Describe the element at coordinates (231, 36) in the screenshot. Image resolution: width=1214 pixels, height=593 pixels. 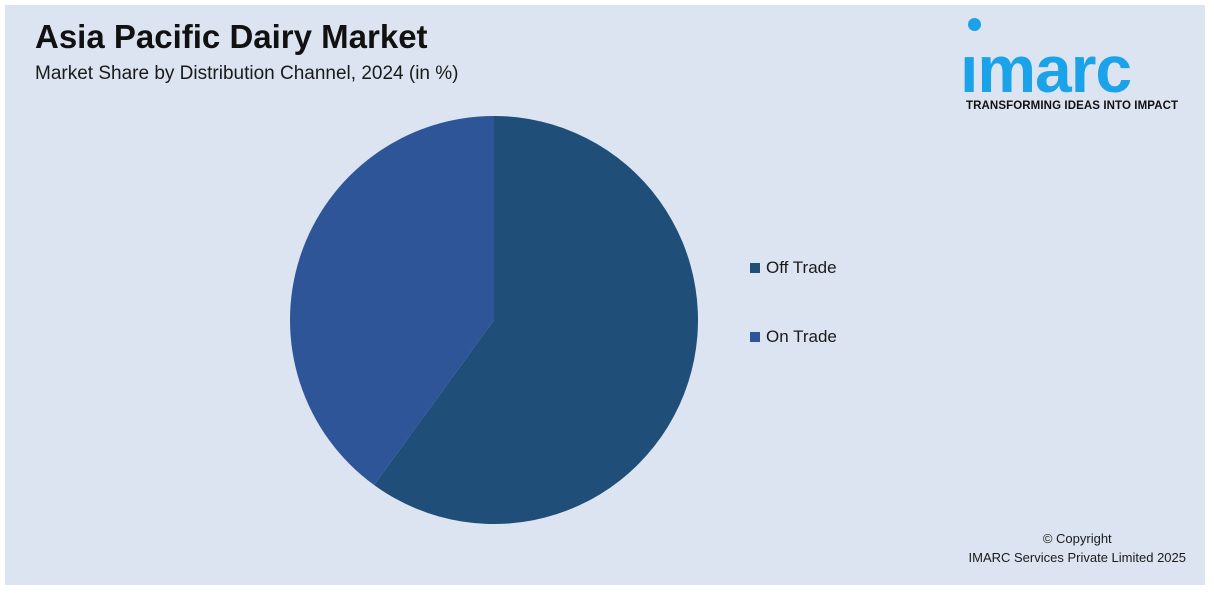
I see `chart-title: Asia Pacific Dairy Market` at that location.